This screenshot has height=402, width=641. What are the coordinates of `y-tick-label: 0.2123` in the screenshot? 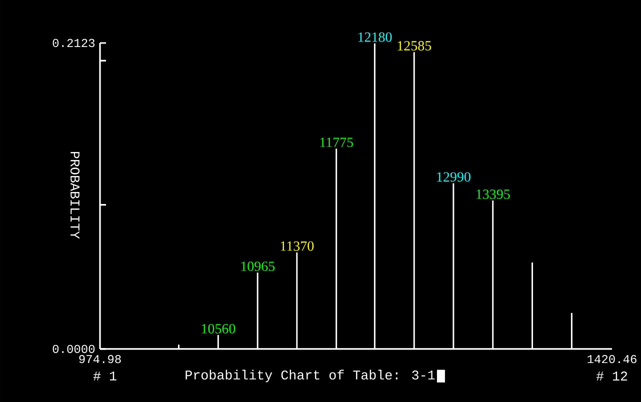 It's located at (73, 43).